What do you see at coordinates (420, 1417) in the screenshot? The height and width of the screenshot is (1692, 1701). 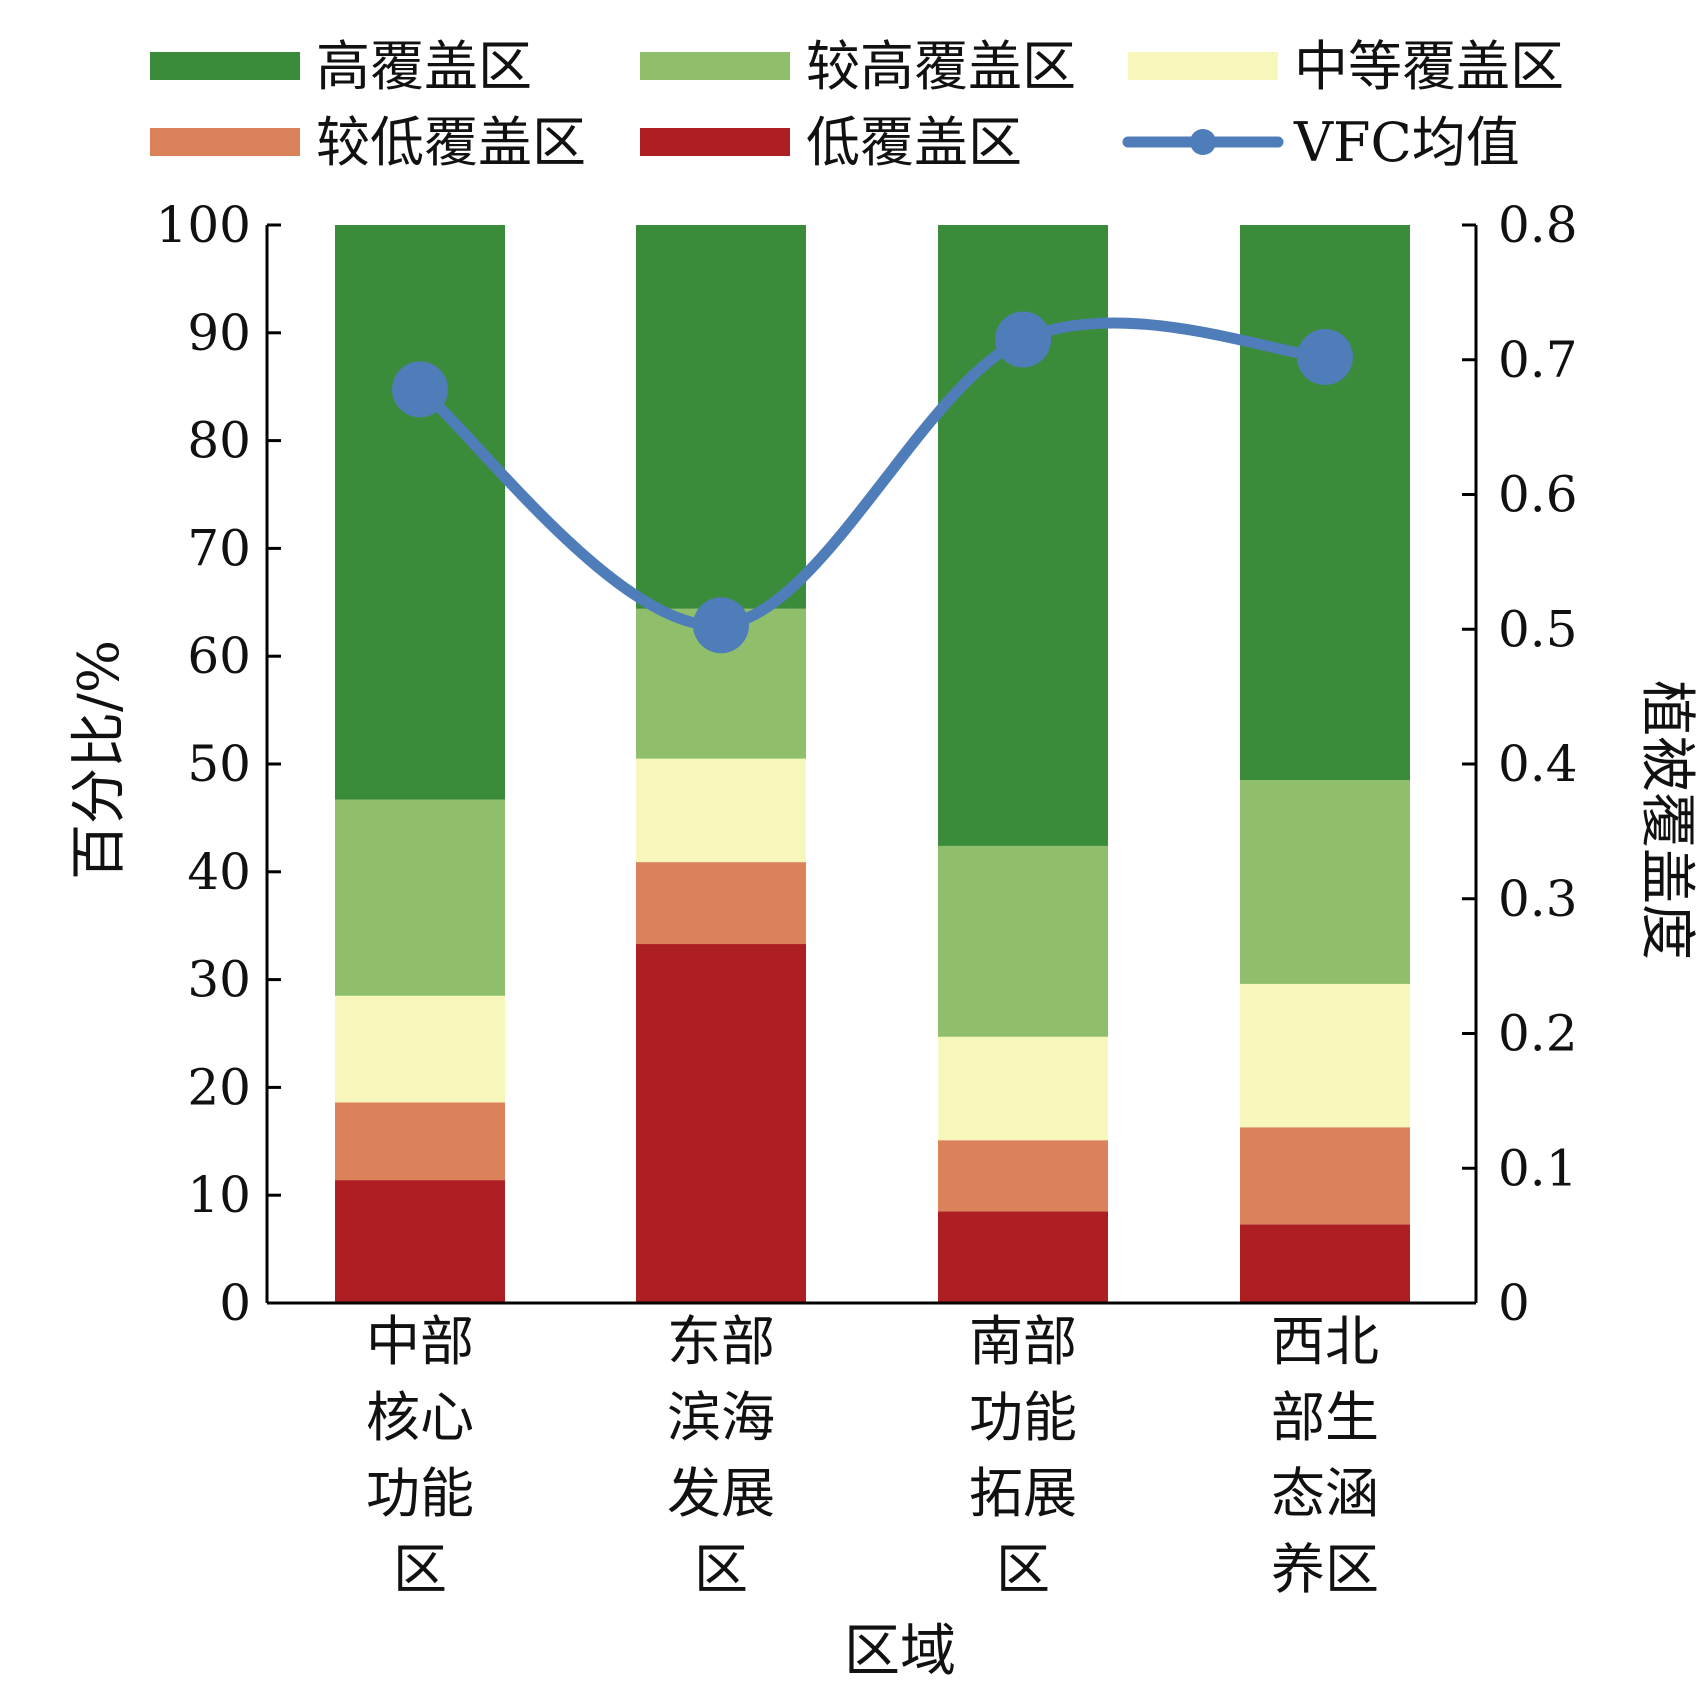 I see `category-label: 核心` at bounding box center [420, 1417].